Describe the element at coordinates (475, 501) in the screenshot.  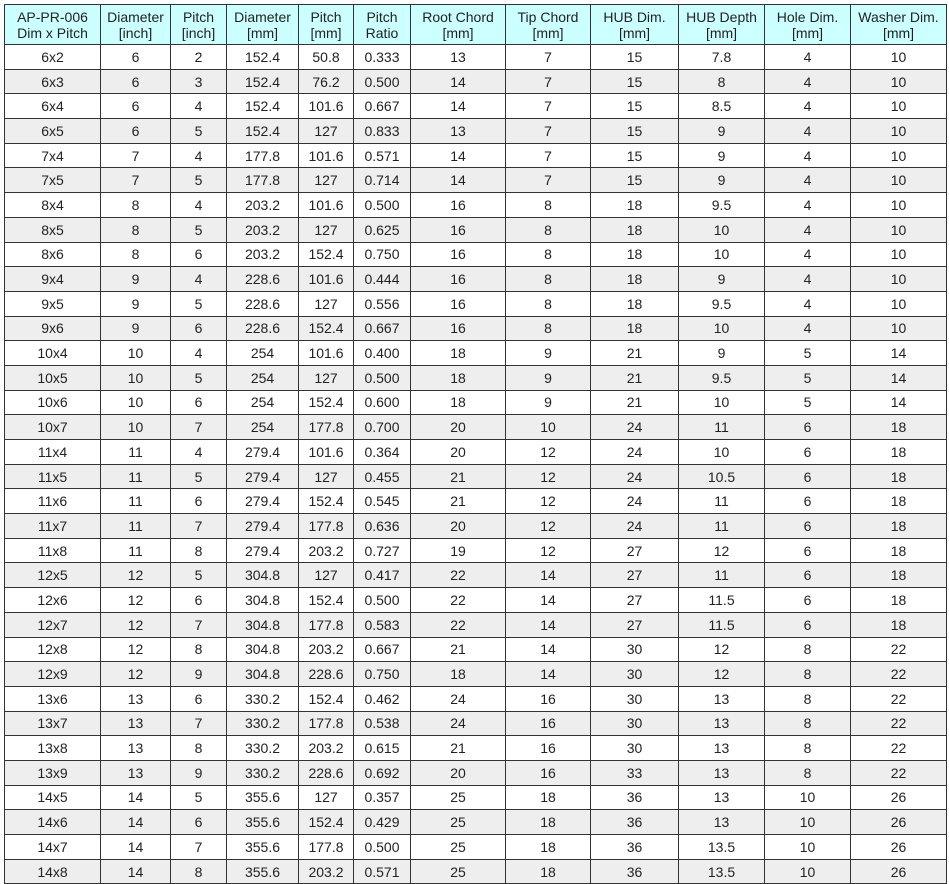
I see `table-row: 11x6 11 6 279.4 152.4 0.545 21 12 24 11 6 18` at that location.